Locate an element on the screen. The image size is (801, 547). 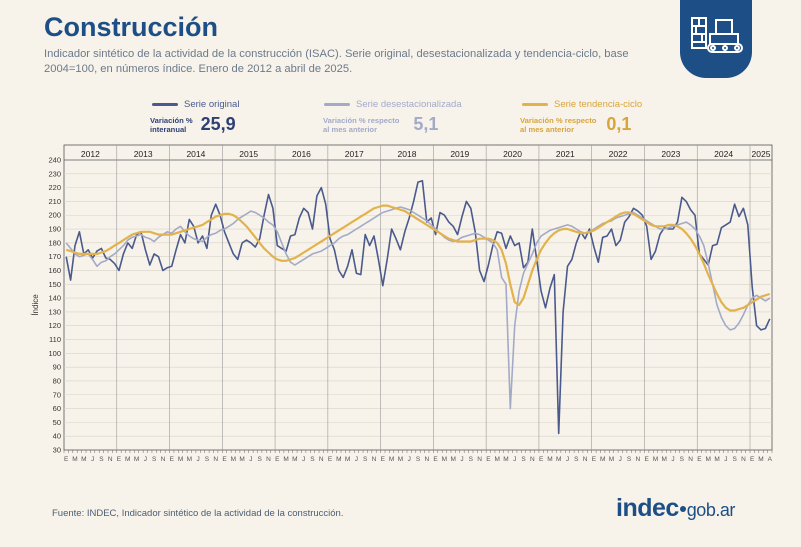
y-tick-label: 240 is located at coordinates (54, 160).